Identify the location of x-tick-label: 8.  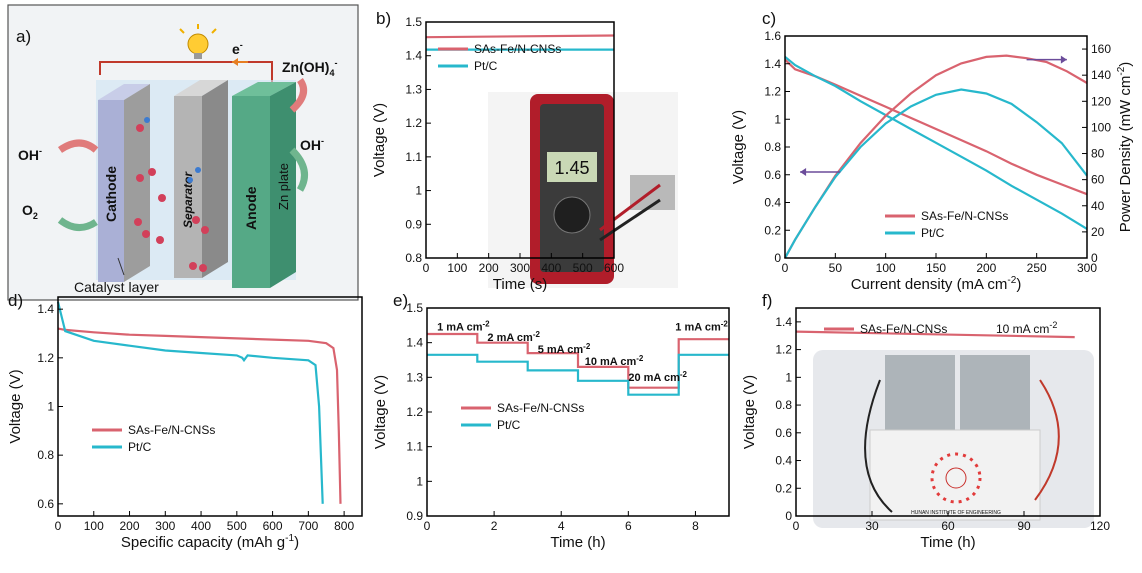
(695, 526).